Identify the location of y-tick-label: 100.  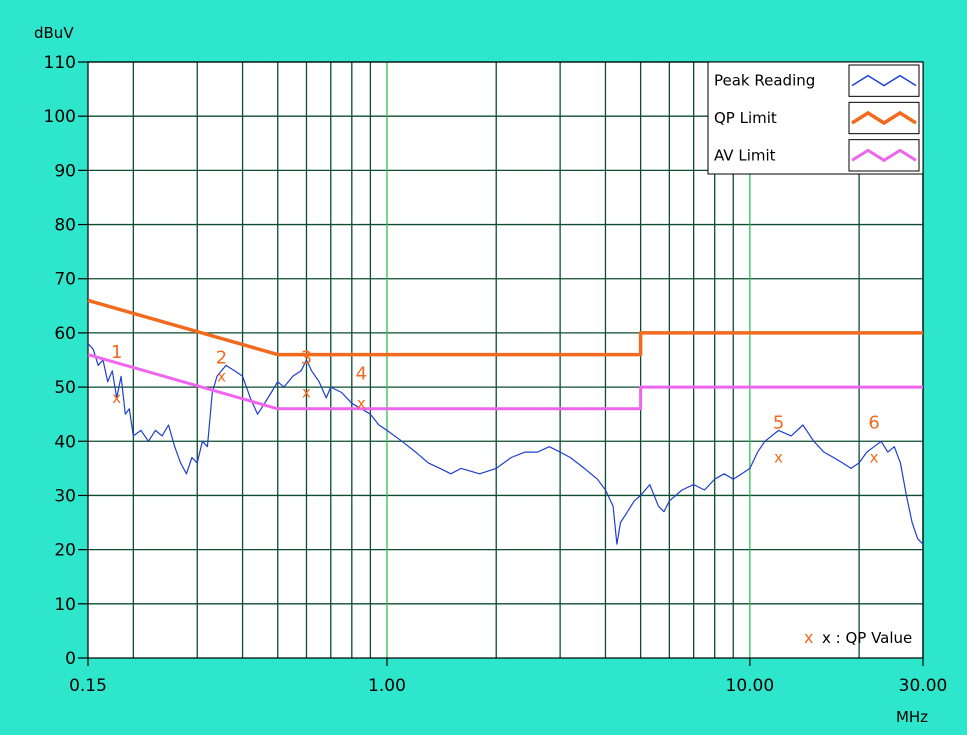
(60, 117).